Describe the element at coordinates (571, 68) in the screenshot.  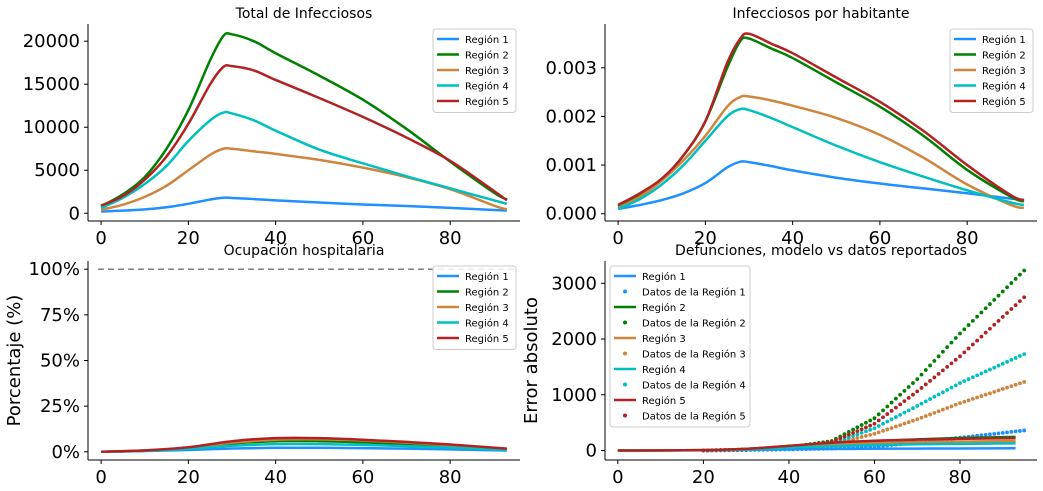
I see `y-tick-label: 0.003` at that location.